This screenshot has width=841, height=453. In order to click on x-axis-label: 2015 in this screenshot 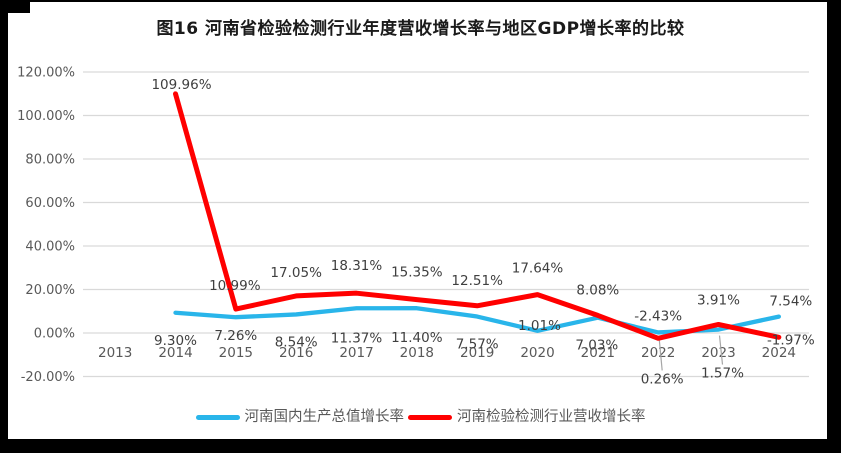, I will do `click(236, 353)`.